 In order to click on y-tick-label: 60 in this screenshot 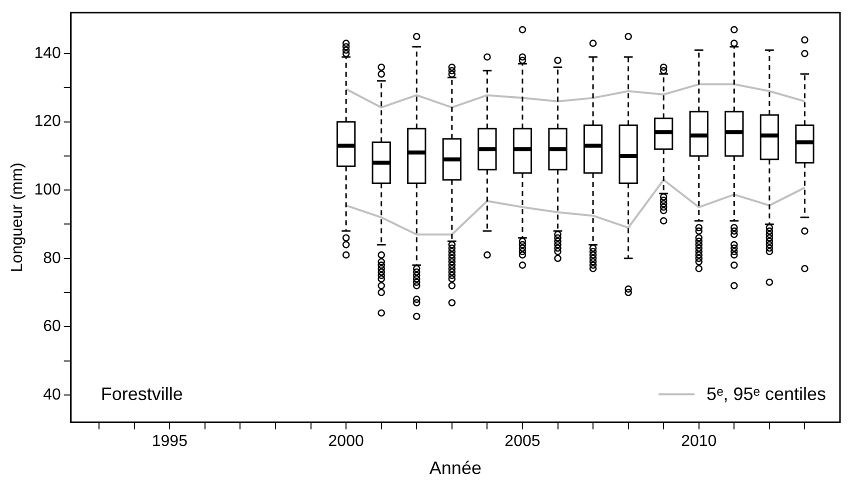, I will do `click(52, 327)`.